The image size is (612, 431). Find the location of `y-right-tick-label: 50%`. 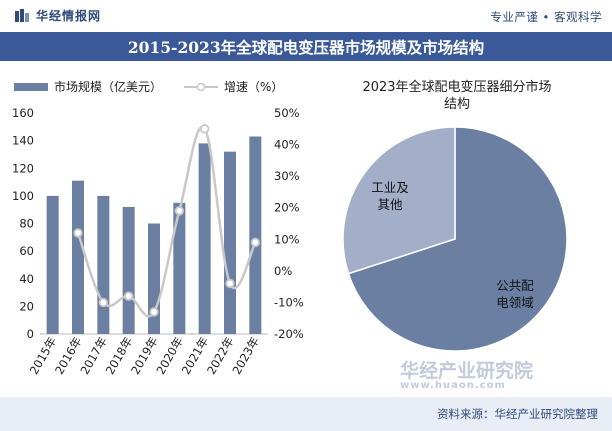

y-right-tick-label: 50% is located at coordinates (287, 113).